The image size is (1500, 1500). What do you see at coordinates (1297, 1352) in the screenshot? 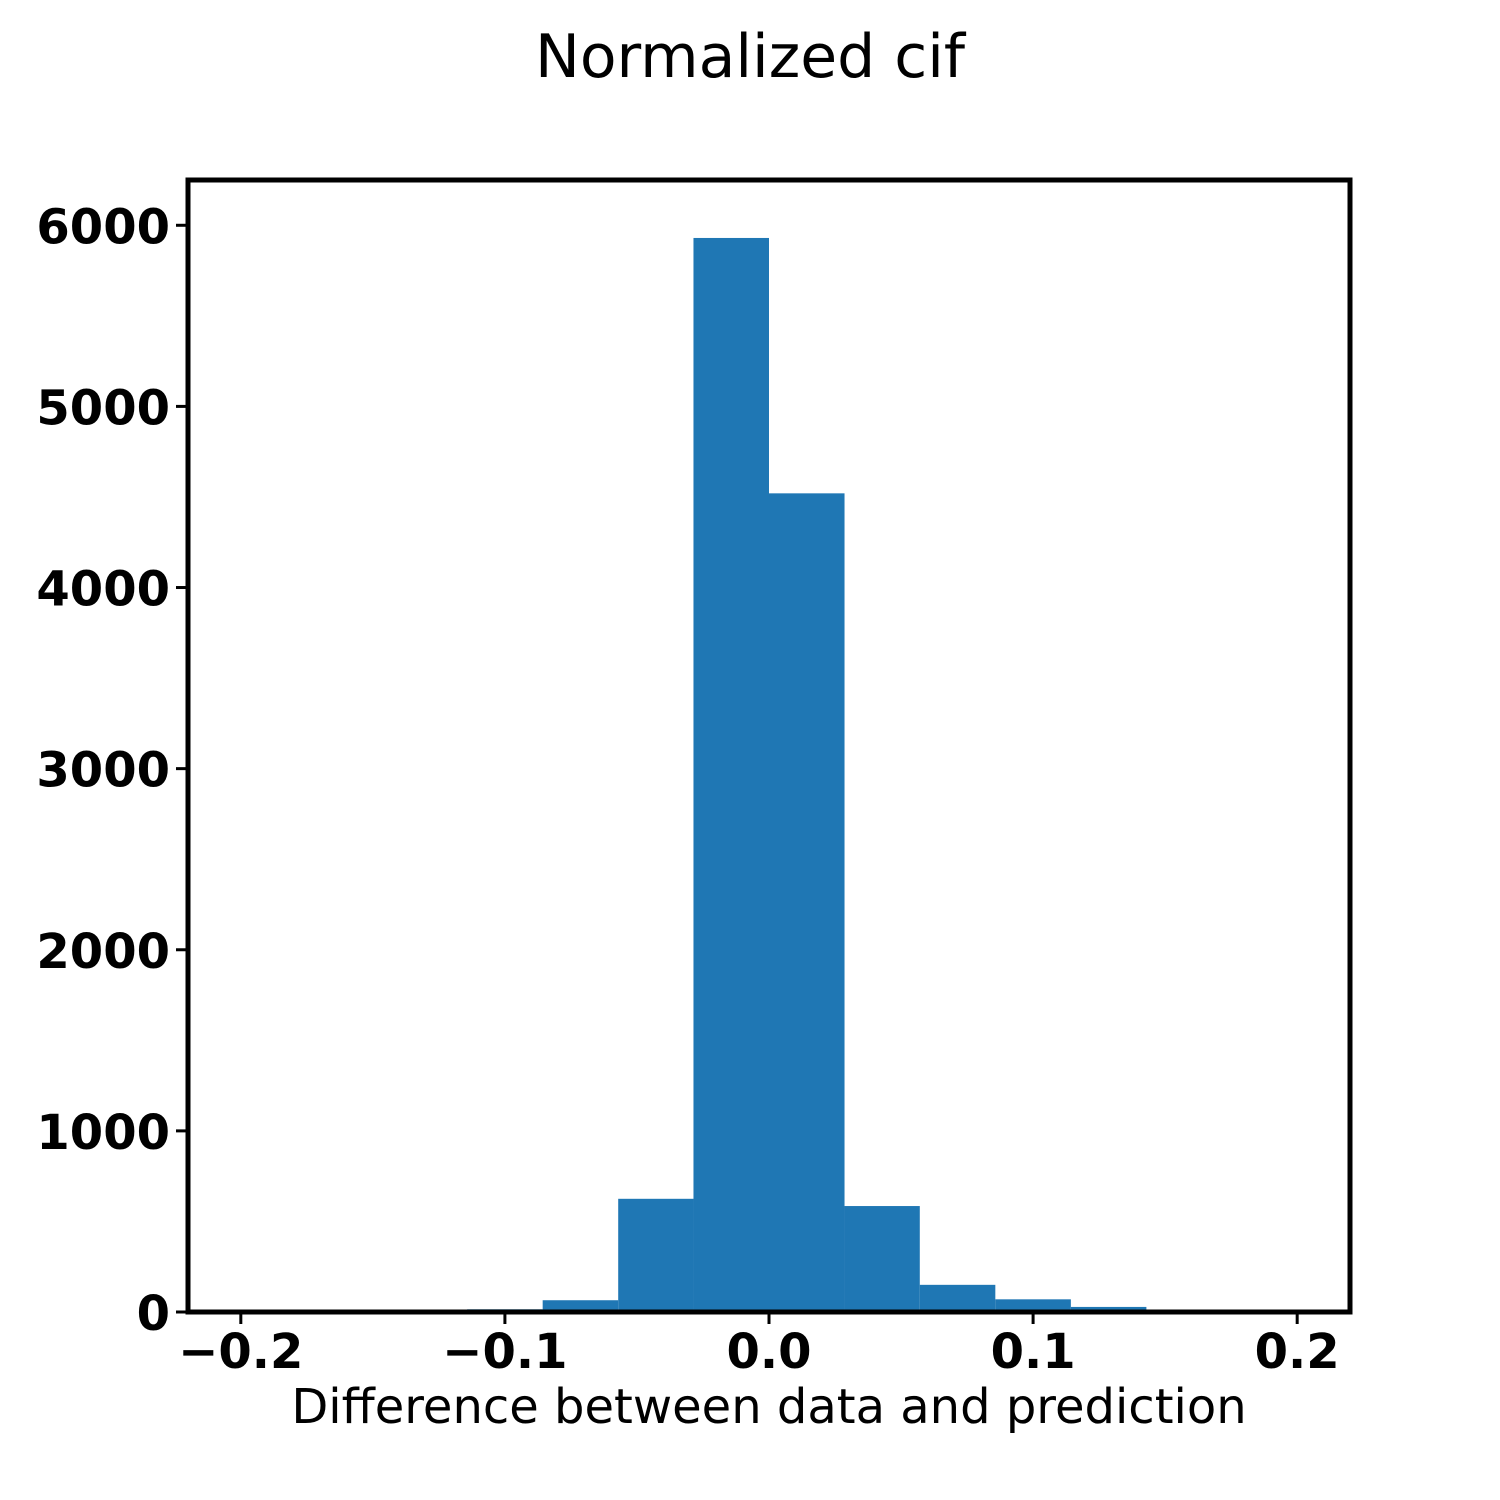
I see `x-tick-label: 0.2` at bounding box center [1297, 1352].